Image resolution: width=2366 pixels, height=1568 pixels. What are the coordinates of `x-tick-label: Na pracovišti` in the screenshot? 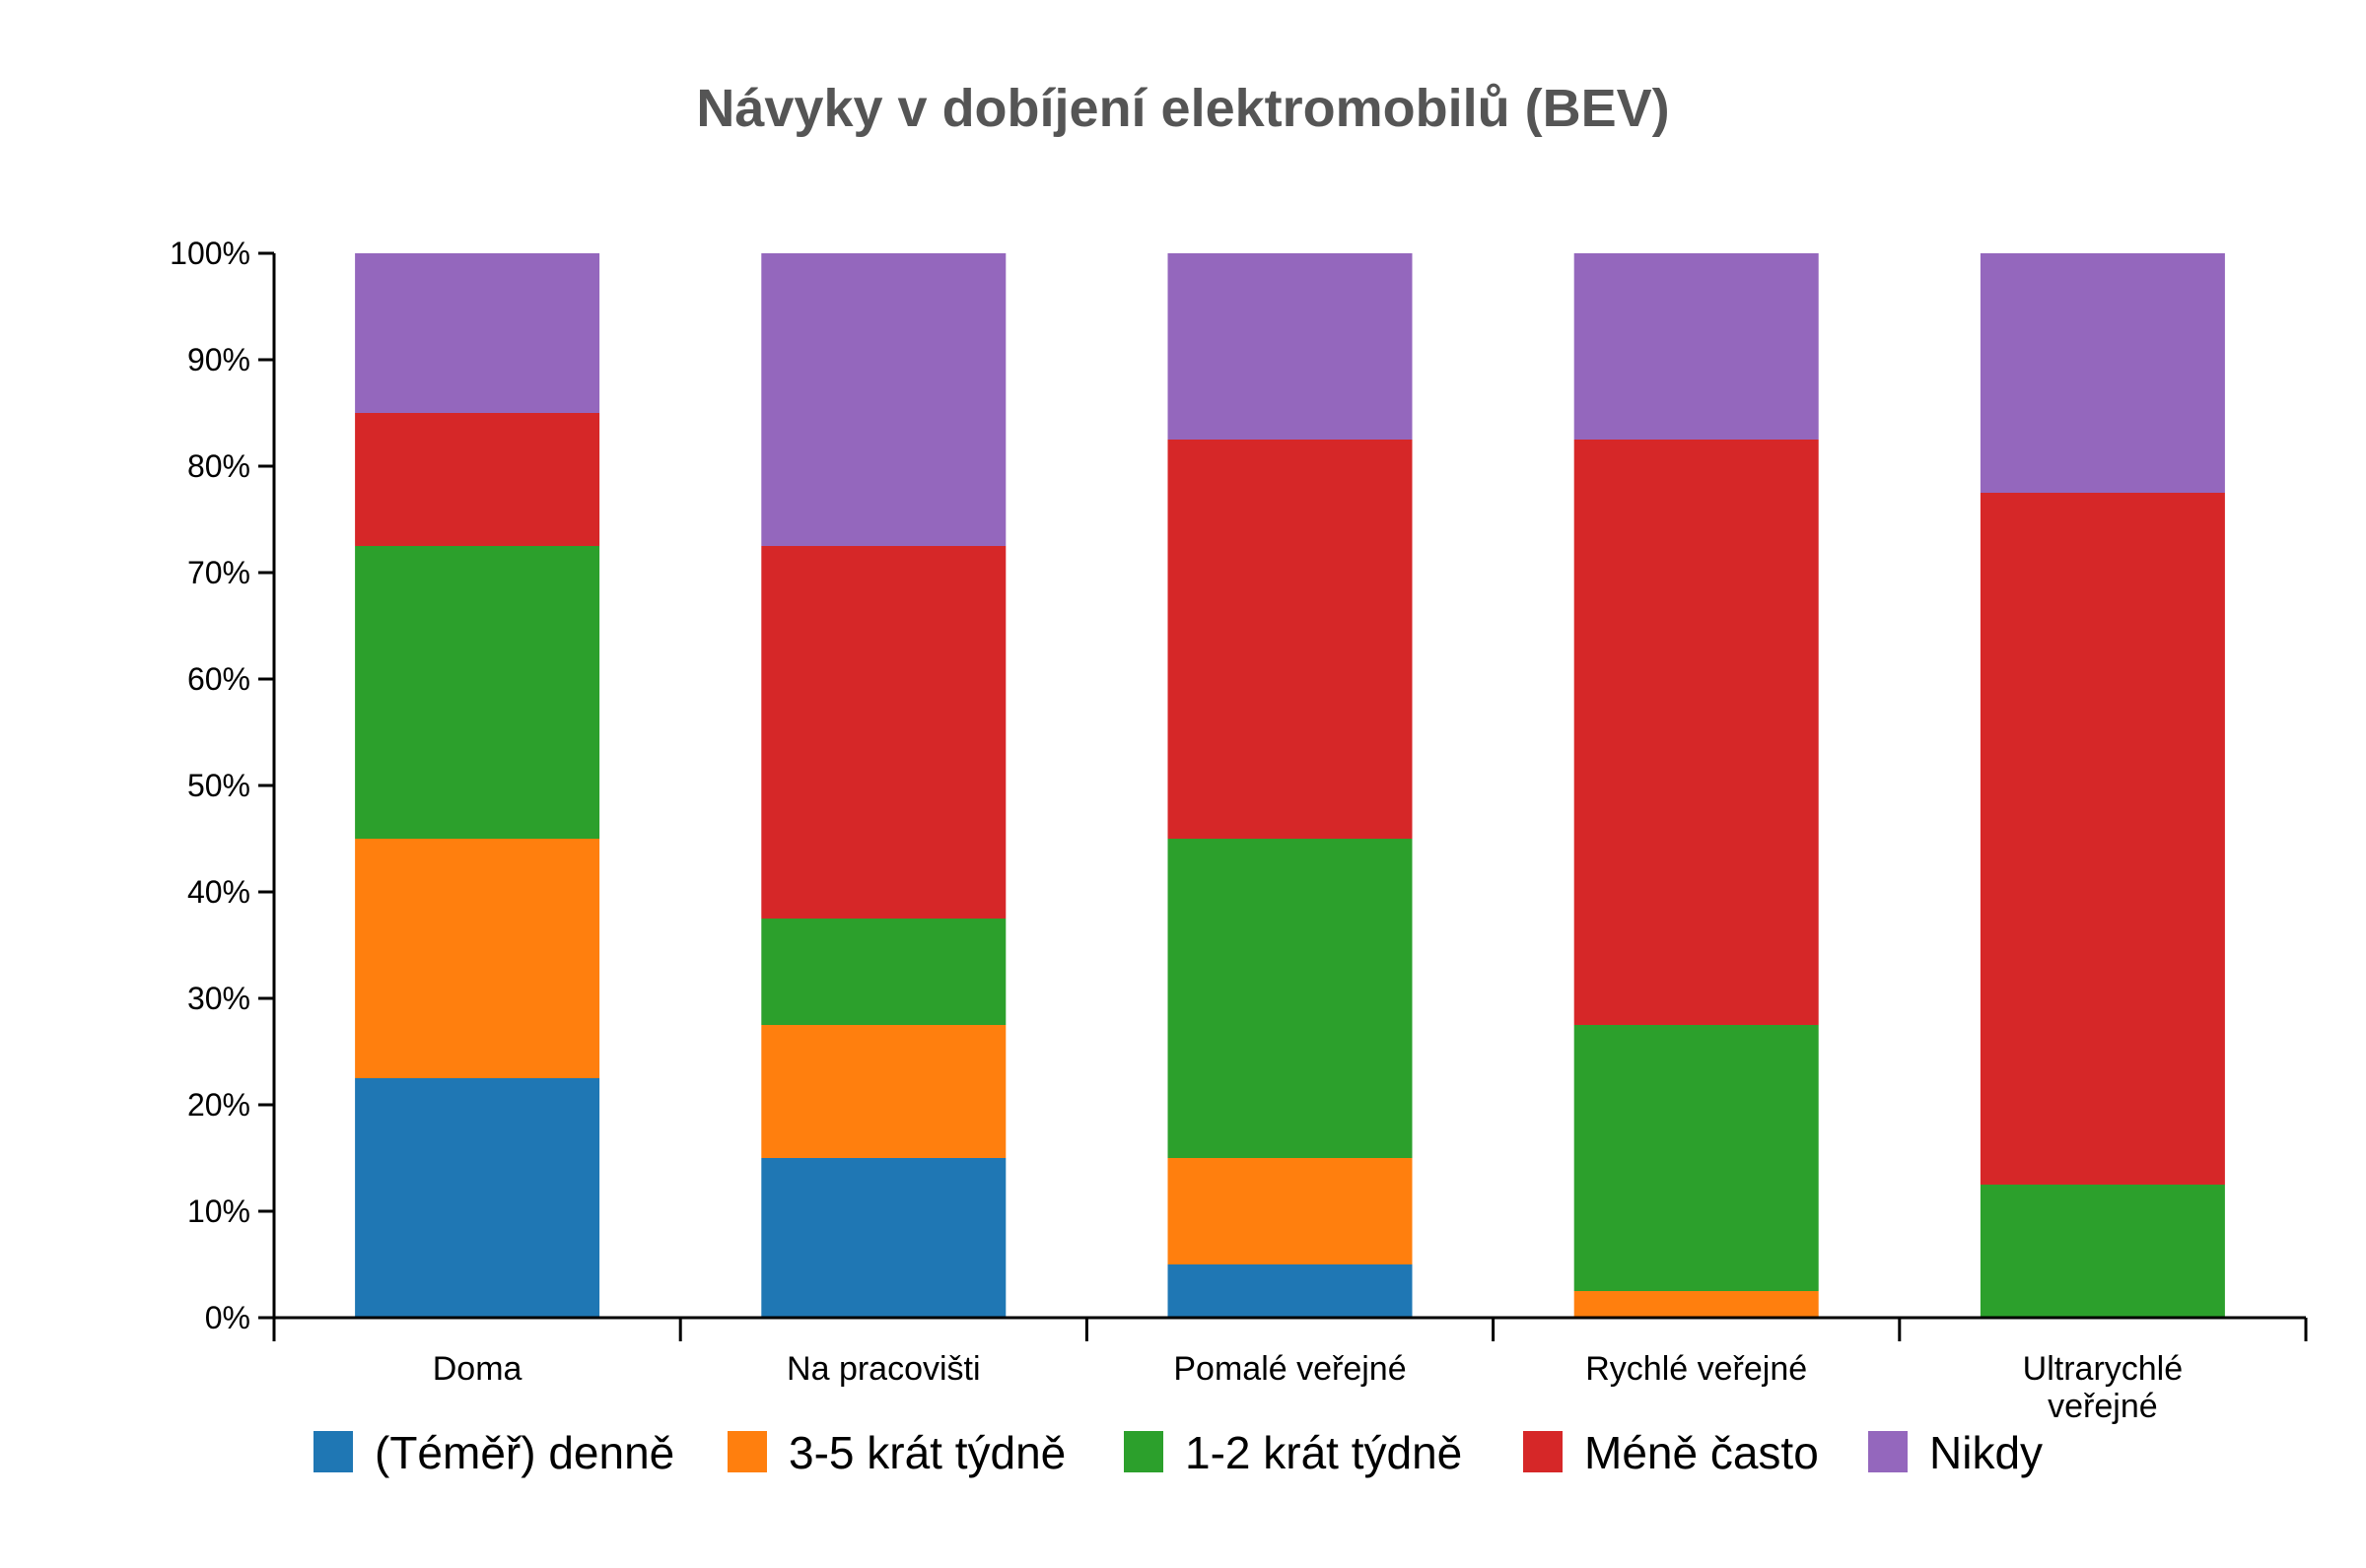 It's located at (884, 1369).